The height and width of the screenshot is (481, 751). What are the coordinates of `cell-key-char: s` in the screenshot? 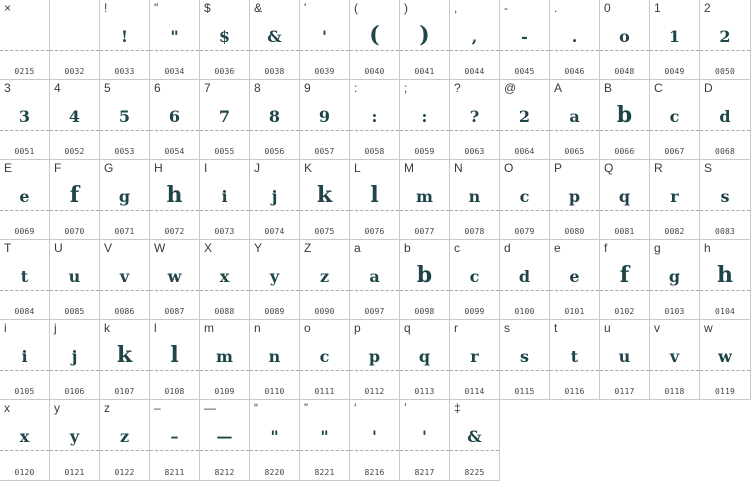 It's located at (507, 328).